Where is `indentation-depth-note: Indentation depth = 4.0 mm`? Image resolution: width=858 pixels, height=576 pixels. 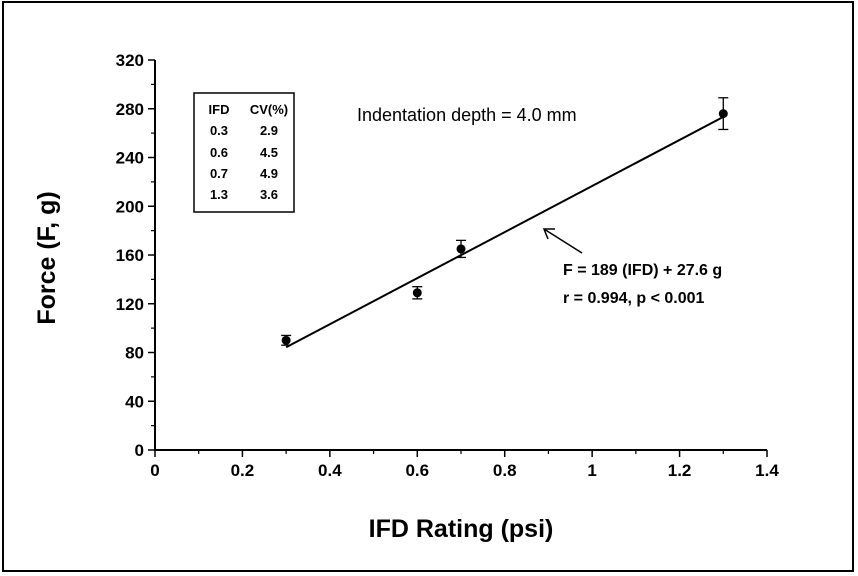 indentation-depth-note: Indentation depth = 4.0 mm is located at coordinates (467, 115).